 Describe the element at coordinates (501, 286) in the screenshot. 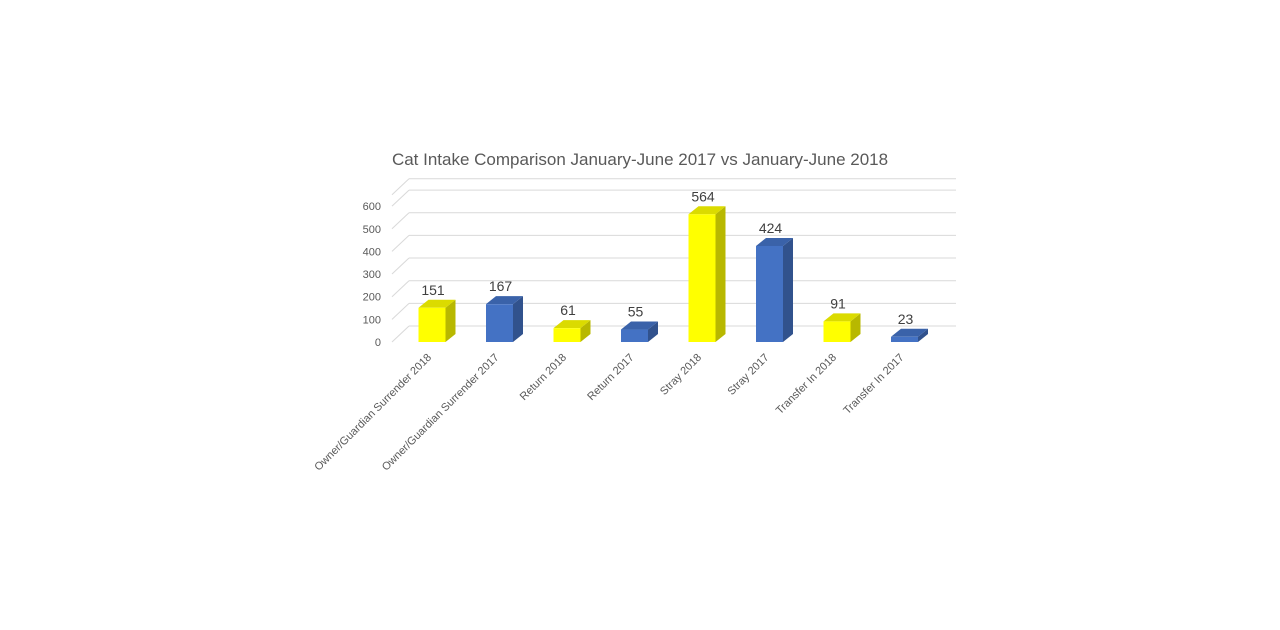

I see `data-label: 167` at that location.